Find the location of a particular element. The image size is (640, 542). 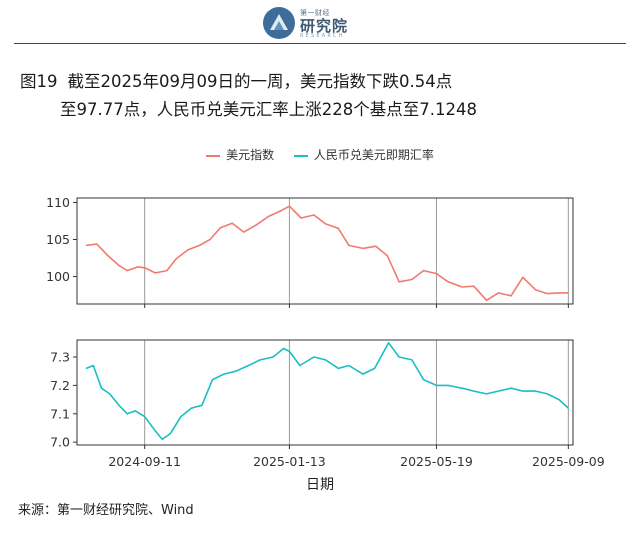

y-tick-label: 7.1 is located at coordinates (60, 413).